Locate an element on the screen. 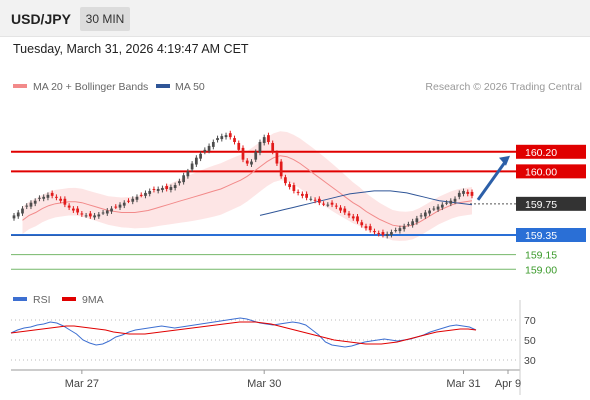  level-tag-160.00 is located at coordinates (551, 171).